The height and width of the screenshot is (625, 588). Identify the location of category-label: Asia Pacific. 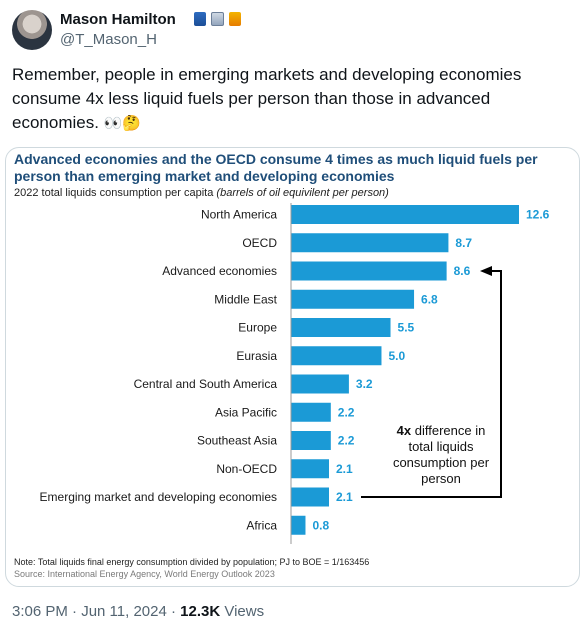
(246, 412).